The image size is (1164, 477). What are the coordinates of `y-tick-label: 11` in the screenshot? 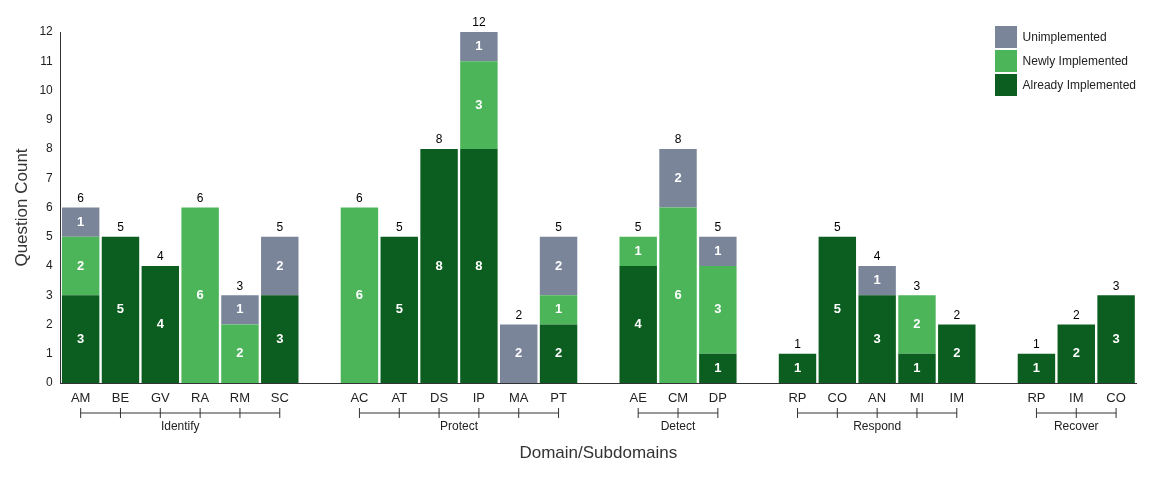 It's located at (47, 60).